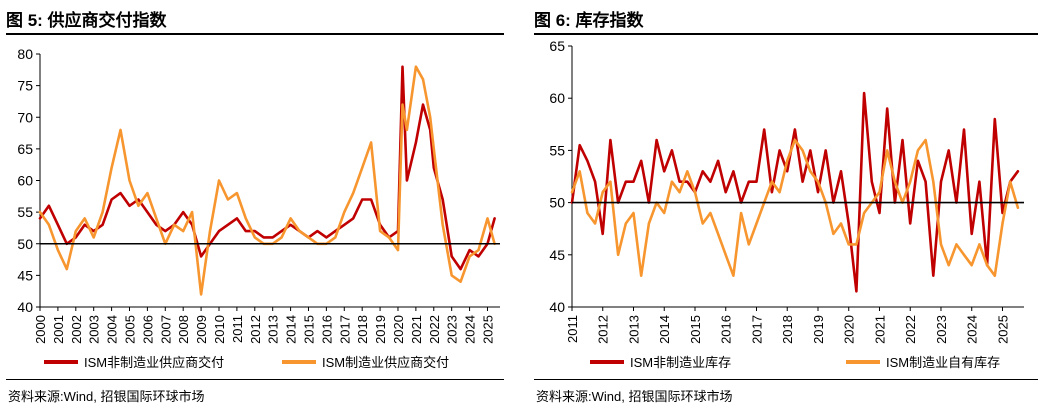  I want to click on y-tick-label: 70, so click(25, 117).